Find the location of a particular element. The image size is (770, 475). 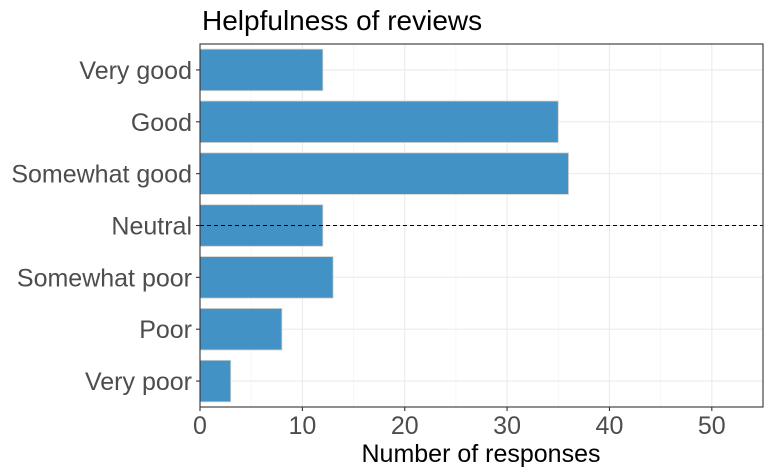

x-tick-label: 20 is located at coordinates (405, 426).